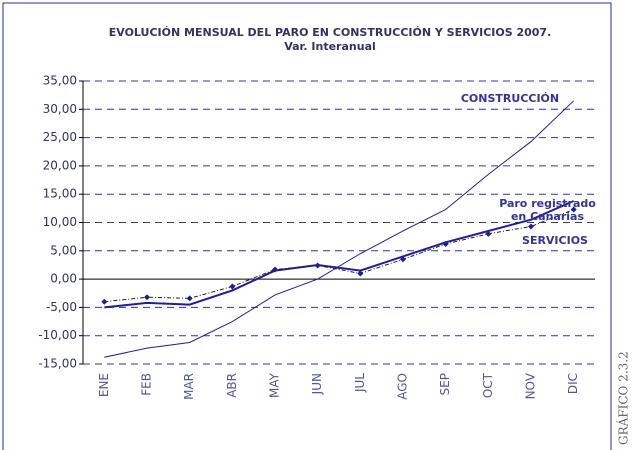 This screenshot has height=450, width=635. What do you see at coordinates (60, 137) in the screenshot?
I see `y-tick-label: 25,00` at bounding box center [60, 137].